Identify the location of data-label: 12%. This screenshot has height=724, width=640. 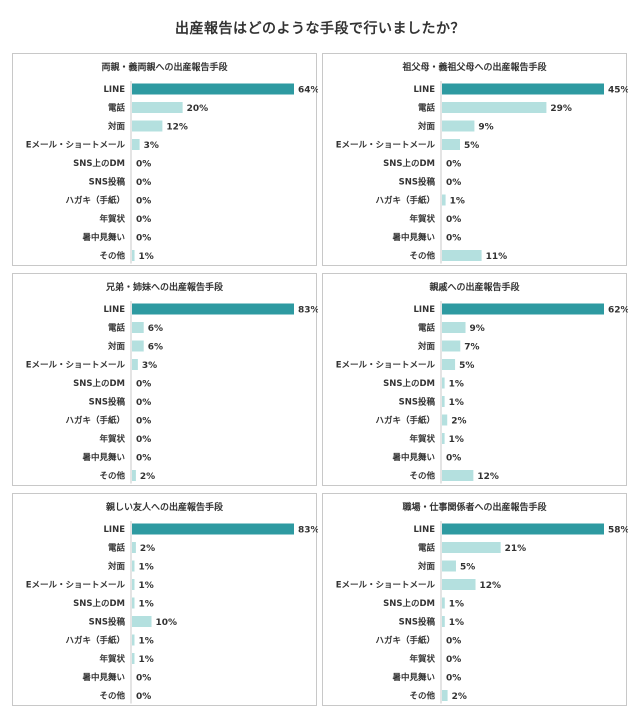
(491, 586).